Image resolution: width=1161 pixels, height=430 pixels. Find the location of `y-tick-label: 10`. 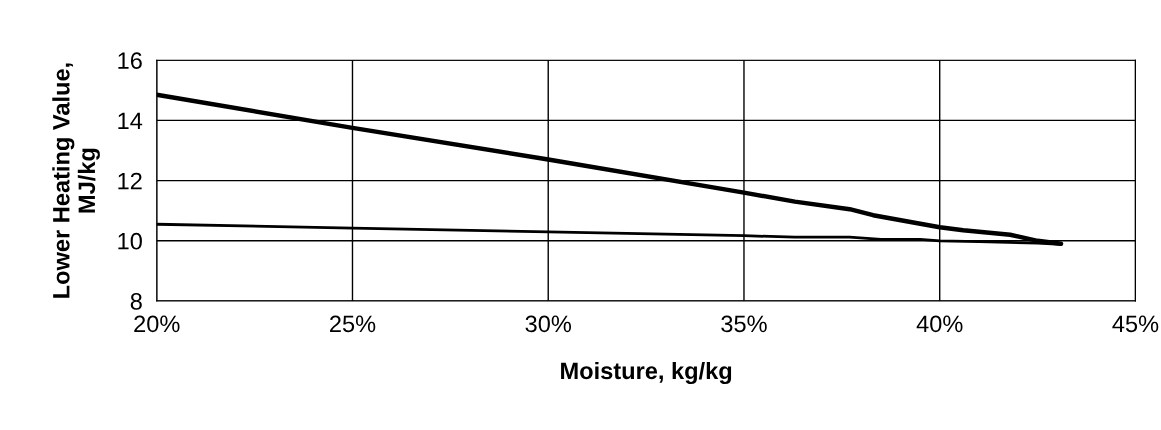

y-tick-label: 10 is located at coordinates (130, 241).